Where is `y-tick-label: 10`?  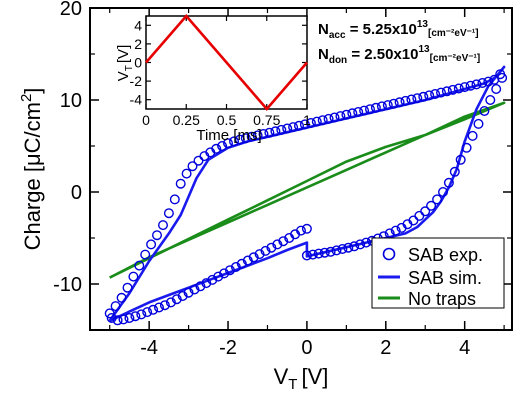
y-tick-label: 10 is located at coordinates (71, 101).